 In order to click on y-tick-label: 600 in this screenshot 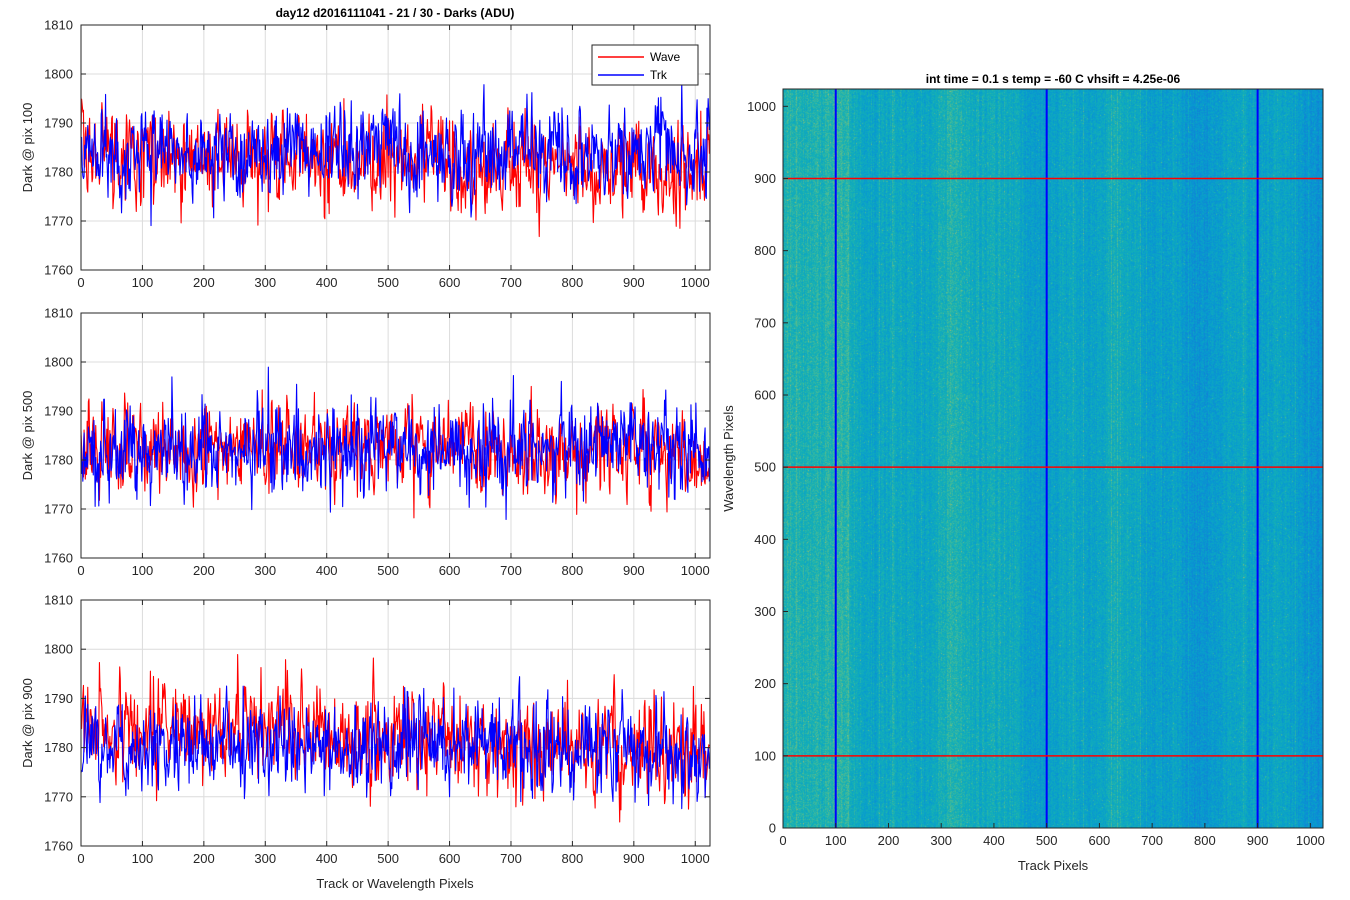, I will do `click(765, 394)`.